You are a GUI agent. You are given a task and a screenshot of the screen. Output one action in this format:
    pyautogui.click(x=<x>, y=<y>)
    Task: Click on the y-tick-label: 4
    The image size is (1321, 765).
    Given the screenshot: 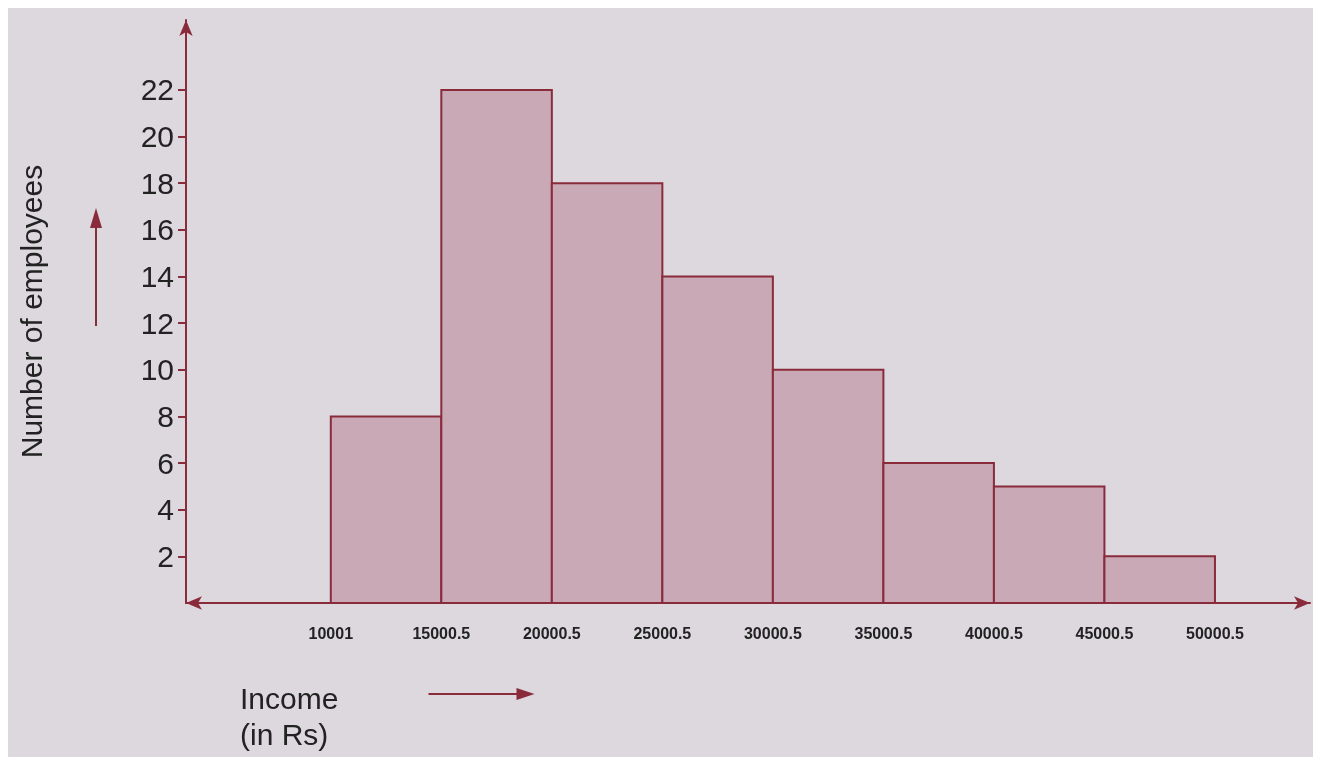 What is the action you would take?
    pyautogui.click(x=165, y=510)
    